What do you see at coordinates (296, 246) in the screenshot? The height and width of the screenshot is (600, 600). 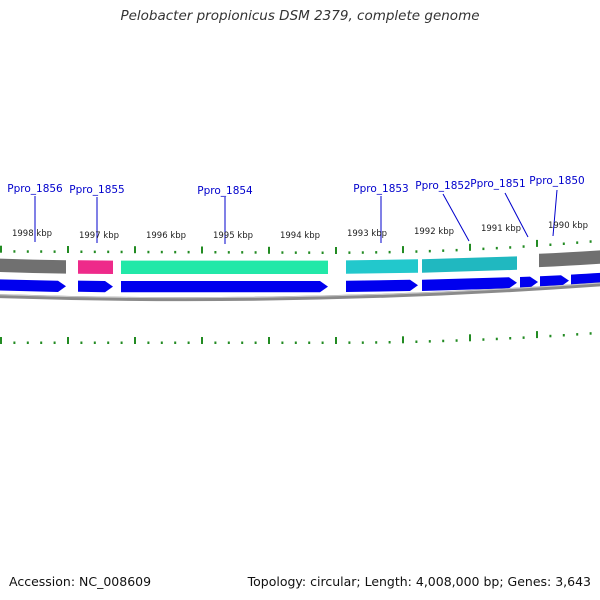 I see `tick-row-upper` at bounding box center [296, 246].